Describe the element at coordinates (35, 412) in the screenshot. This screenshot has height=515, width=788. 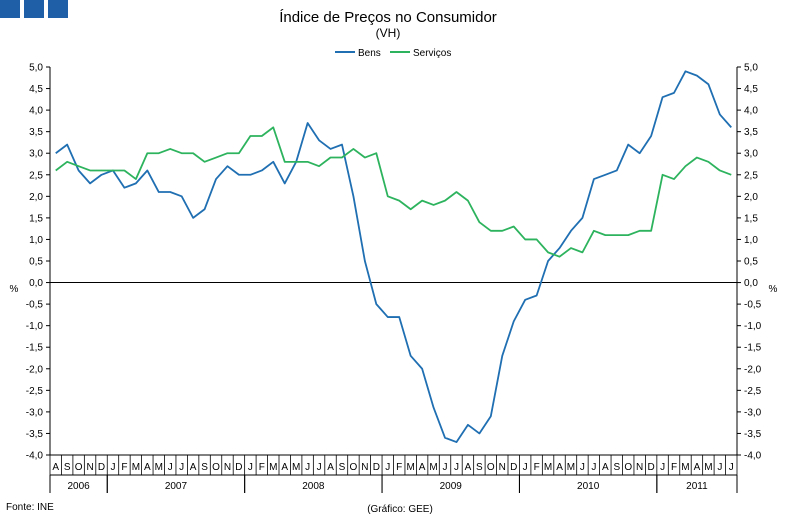
I see `y-tick-label-left: -3,0` at that location.